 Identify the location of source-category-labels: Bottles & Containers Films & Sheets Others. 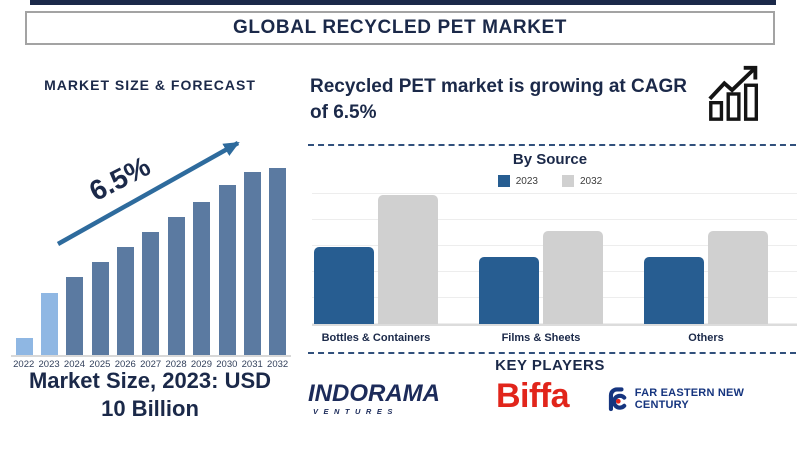
(554, 338).